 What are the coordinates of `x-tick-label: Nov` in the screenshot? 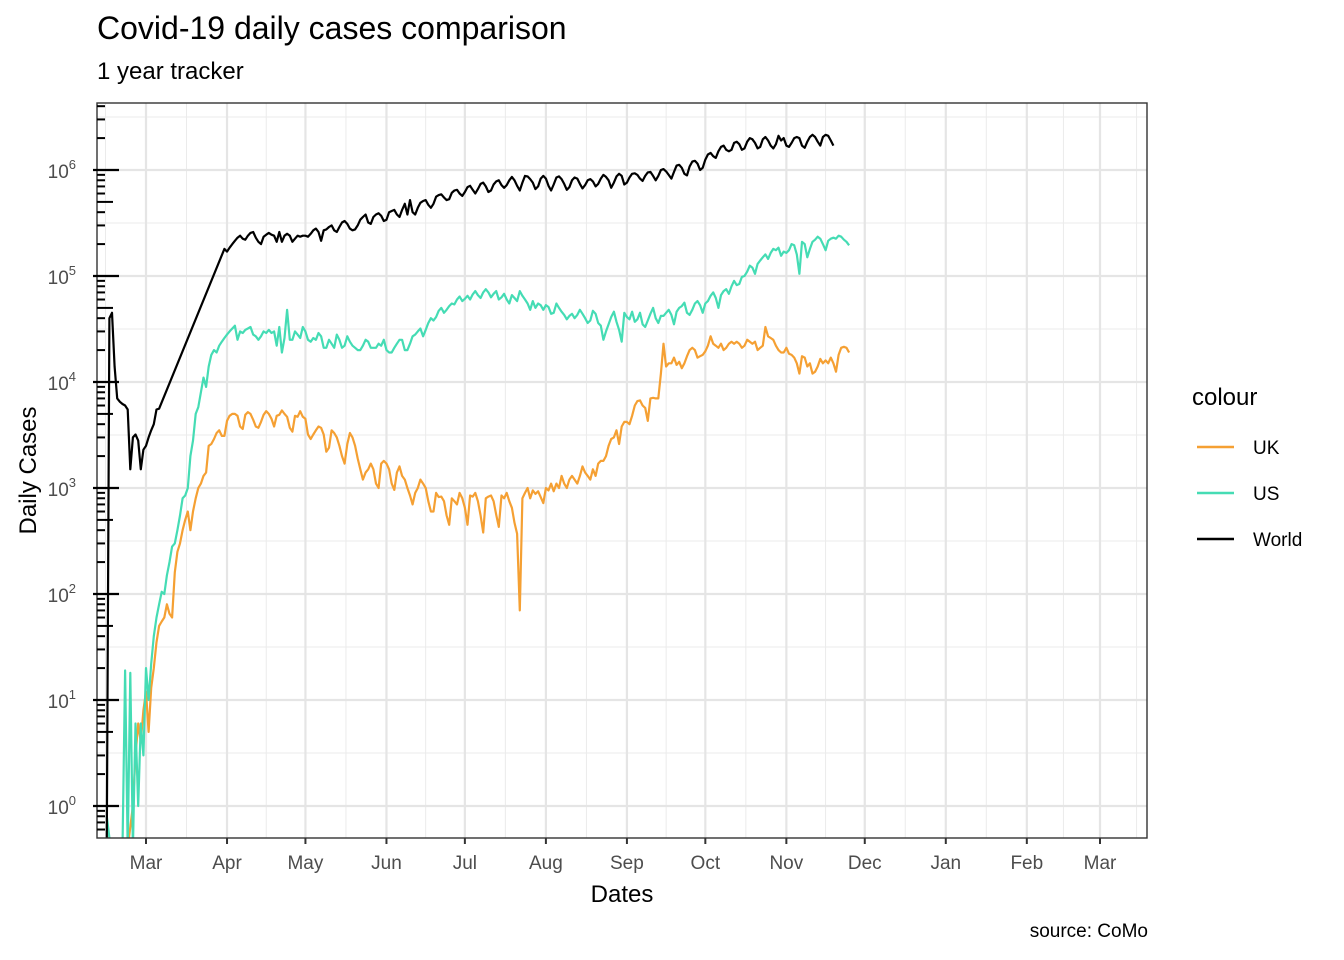 It's located at (786, 863).